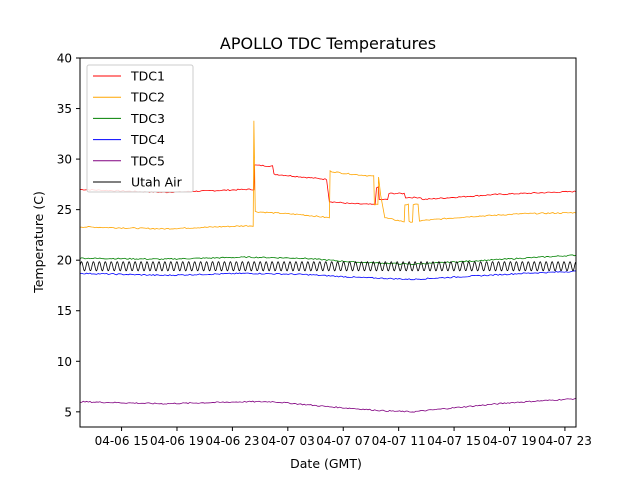  What do you see at coordinates (147, 160) in the screenshot?
I see `legend-label: TDC5` at bounding box center [147, 160].